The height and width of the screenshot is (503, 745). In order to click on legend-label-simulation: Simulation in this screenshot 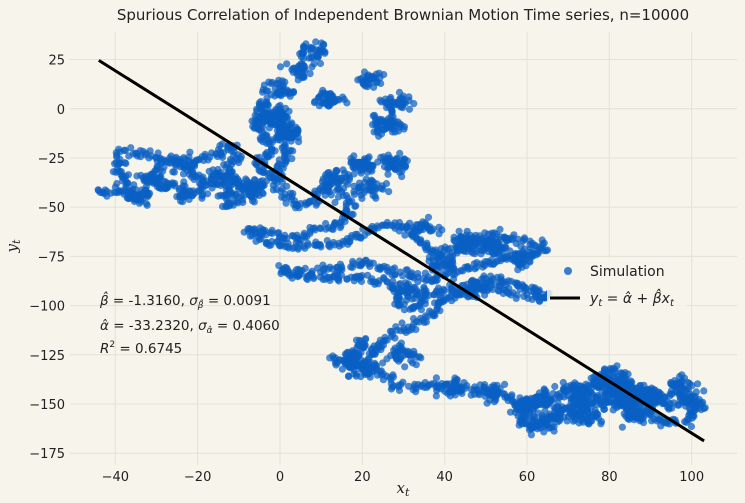, I will do `click(627, 272)`.